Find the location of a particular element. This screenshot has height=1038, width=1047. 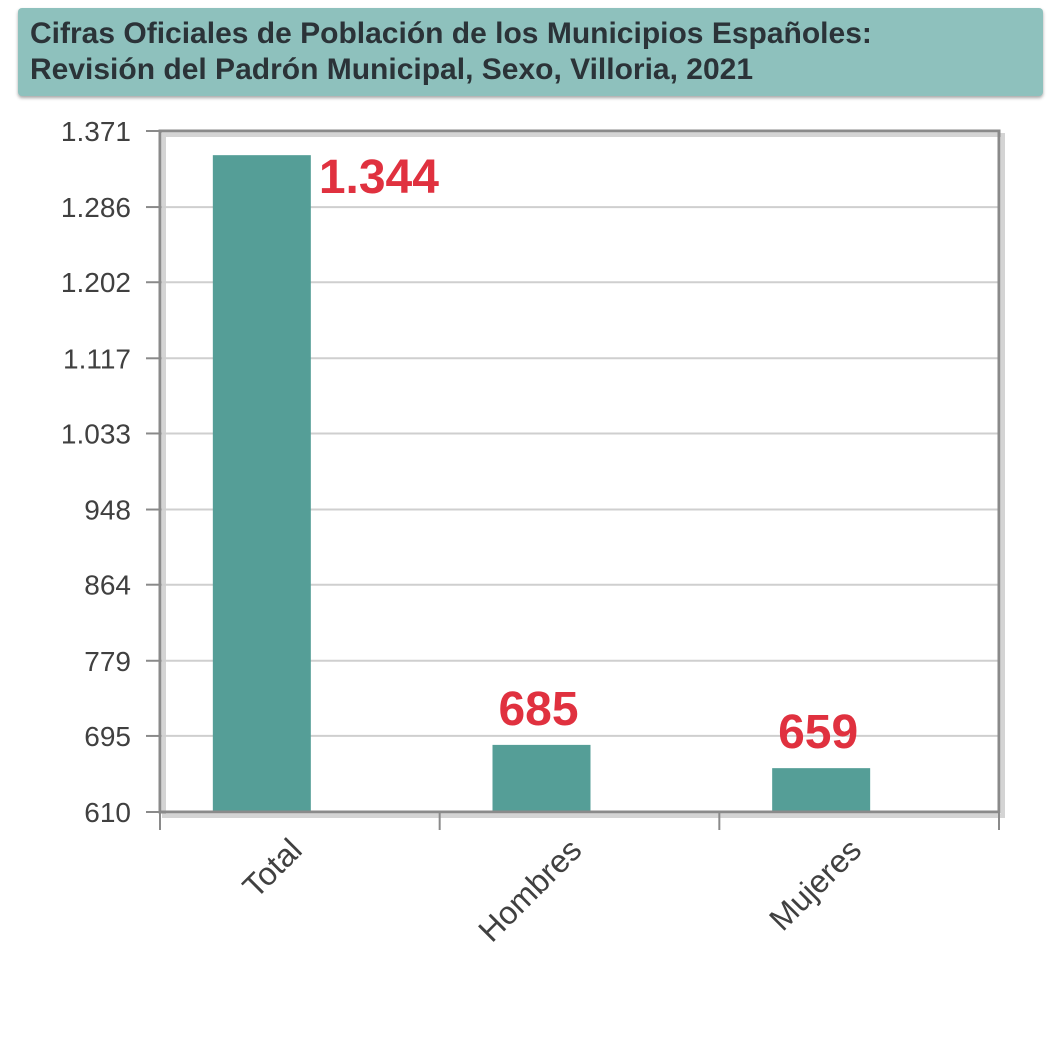

y-tick-label: 864 is located at coordinates (107, 585).